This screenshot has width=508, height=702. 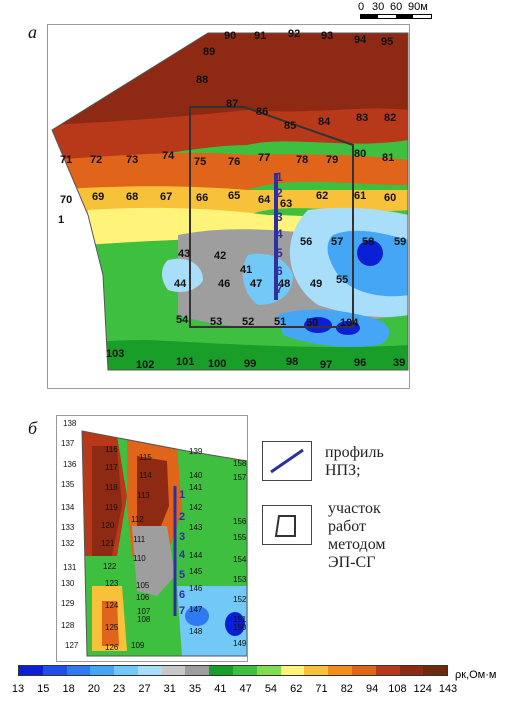 What do you see at coordinates (343, 470) in the screenshot?
I see `legend-line: НПЗ;` at bounding box center [343, 470].